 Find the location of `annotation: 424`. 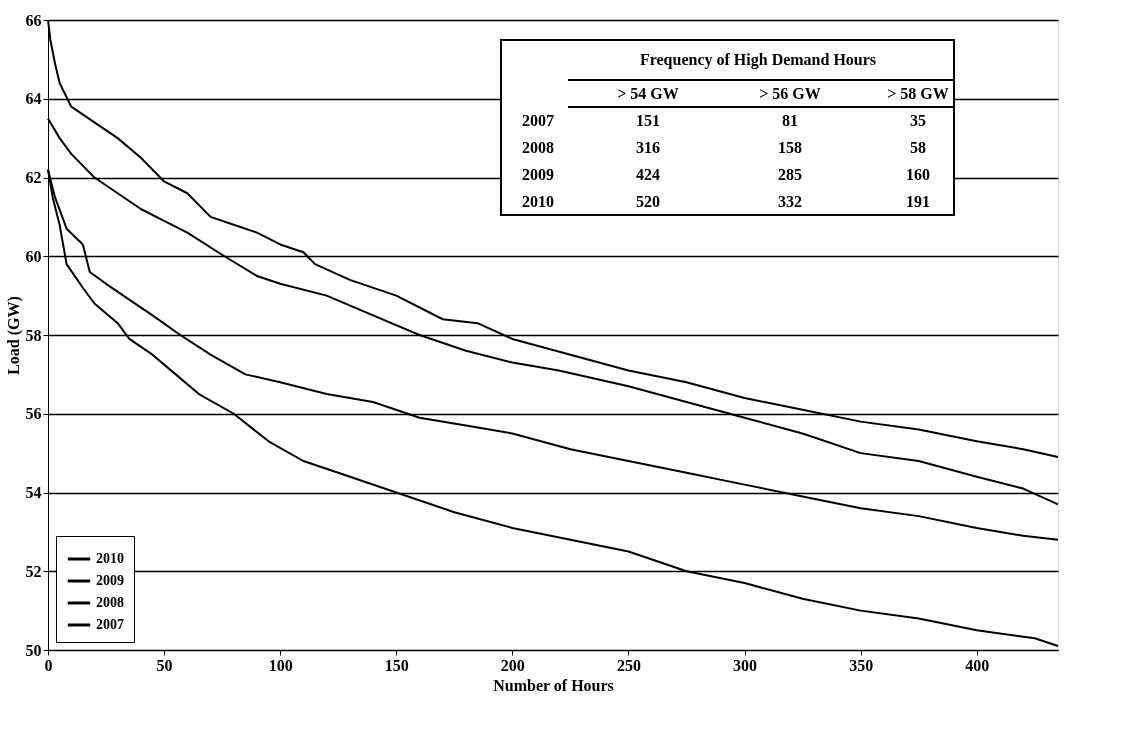

annotation: 424 is located at coordinates (648, 174).